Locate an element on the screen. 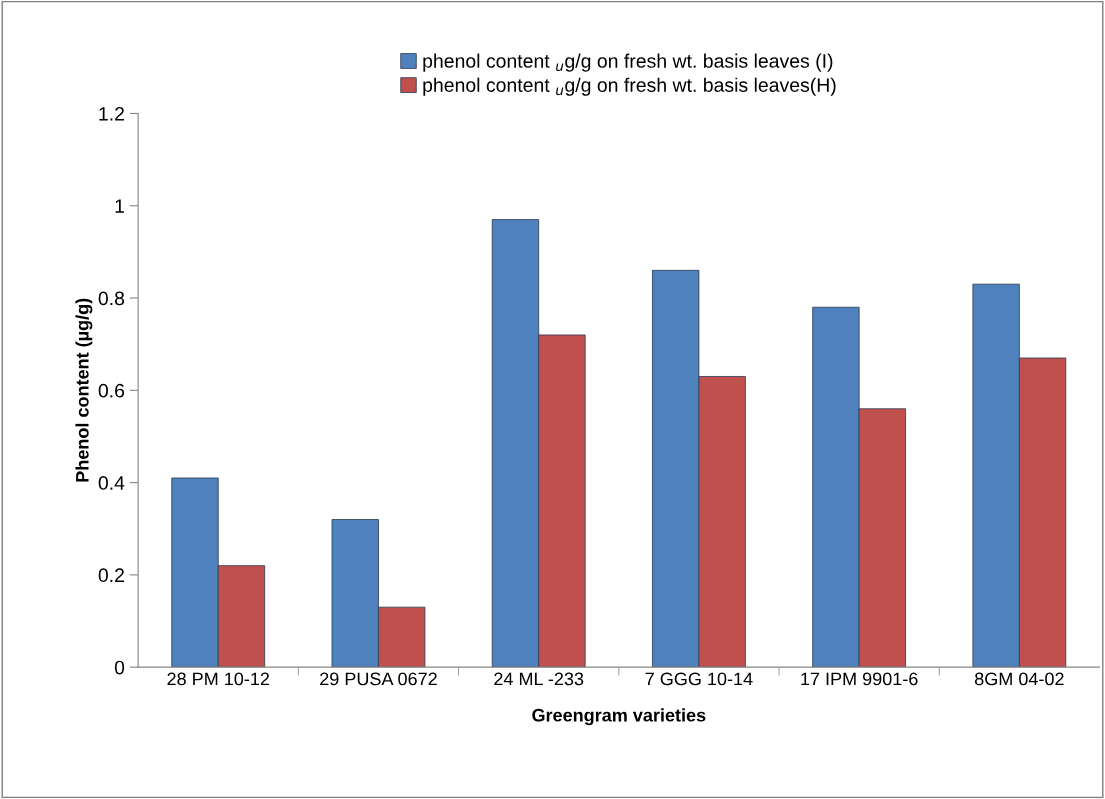  legend-label: phenol content $_{u}$g/g on fresh wt. basis leaves (I) is located at coordinates (628, 62).